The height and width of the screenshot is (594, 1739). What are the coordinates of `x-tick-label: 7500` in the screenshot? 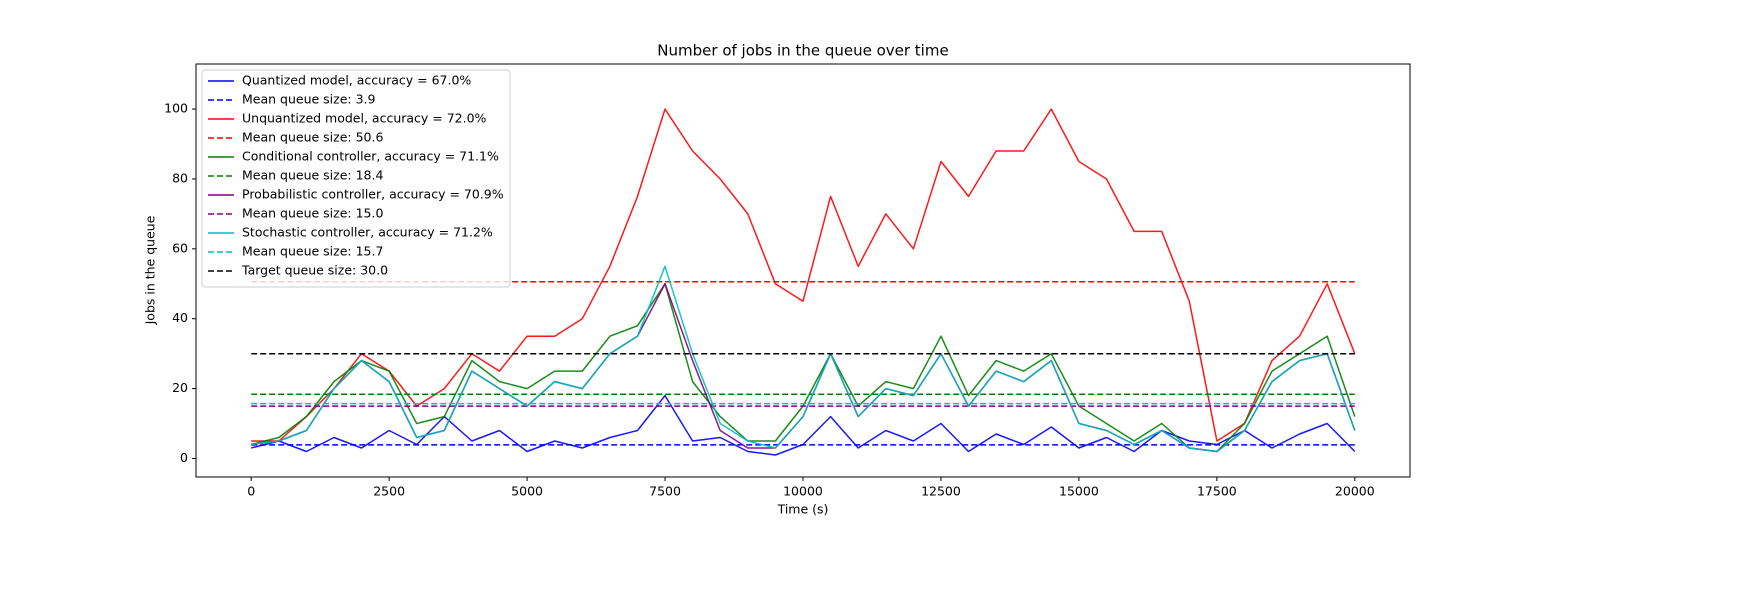 It's located at (665, 491).